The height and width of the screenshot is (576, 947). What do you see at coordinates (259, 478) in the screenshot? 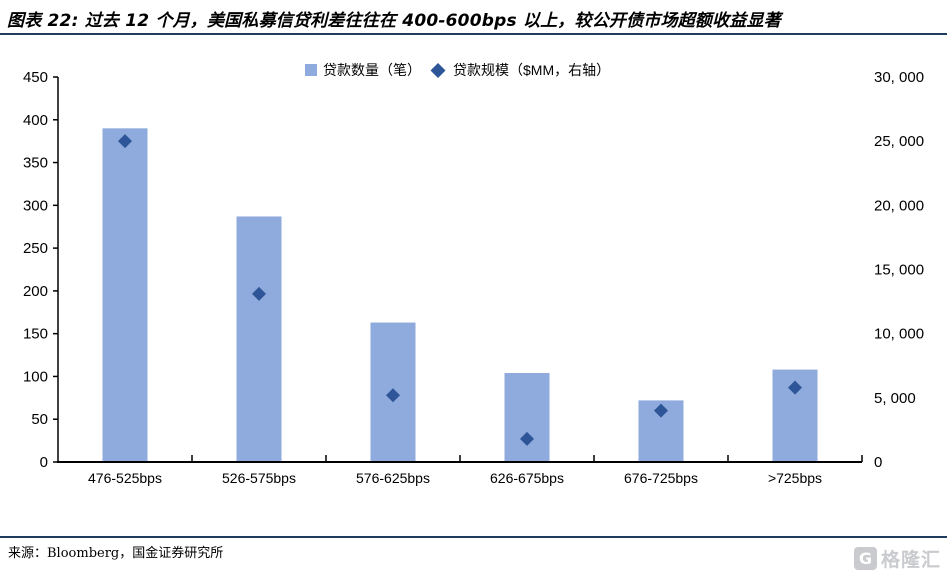
I see `category-label: 526-575bps` at bounding box center [259, 478].